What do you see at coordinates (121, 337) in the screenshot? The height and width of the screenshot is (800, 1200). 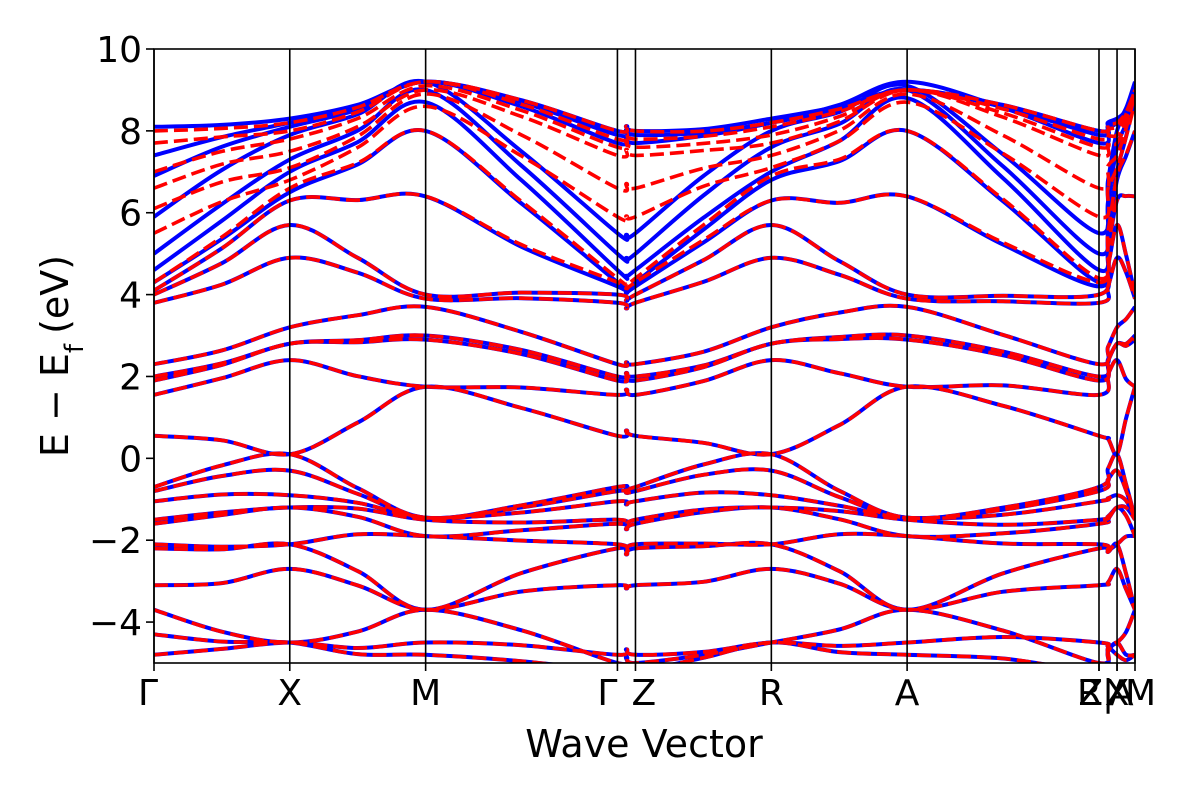 I see `y-axis: −4 −2 0 2 4 6 8 10` at bounding box center [121, 337].